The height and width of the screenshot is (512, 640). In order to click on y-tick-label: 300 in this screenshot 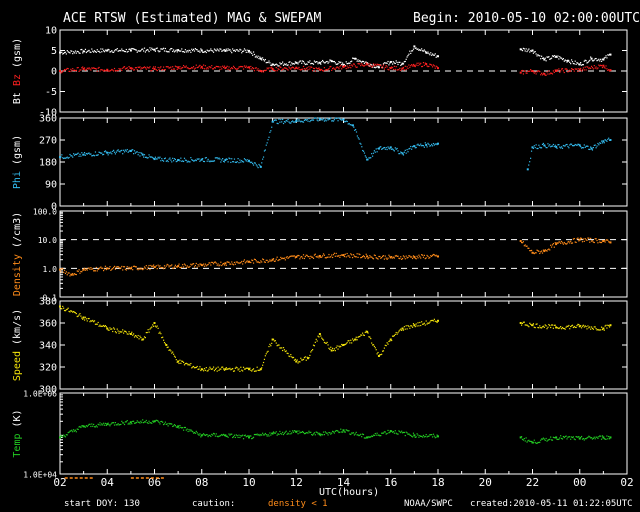, I will do `click(48, 390)`.